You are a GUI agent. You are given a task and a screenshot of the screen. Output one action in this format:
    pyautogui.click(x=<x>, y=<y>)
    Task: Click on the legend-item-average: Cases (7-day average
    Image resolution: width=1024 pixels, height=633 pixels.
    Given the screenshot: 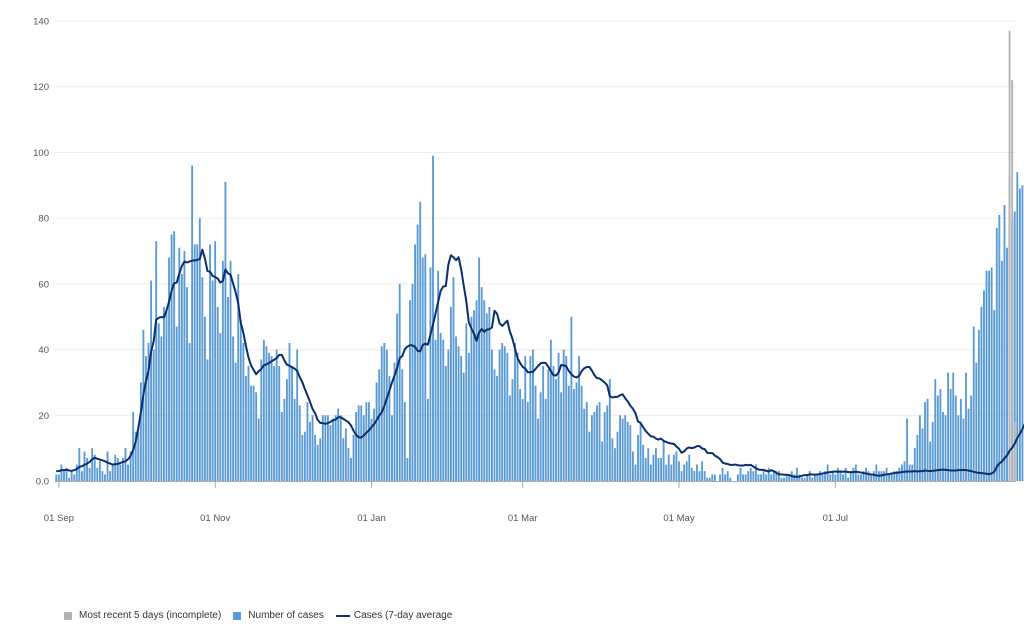 What is the action you would take?
    pyautogui.click(x=393, y=615)
    